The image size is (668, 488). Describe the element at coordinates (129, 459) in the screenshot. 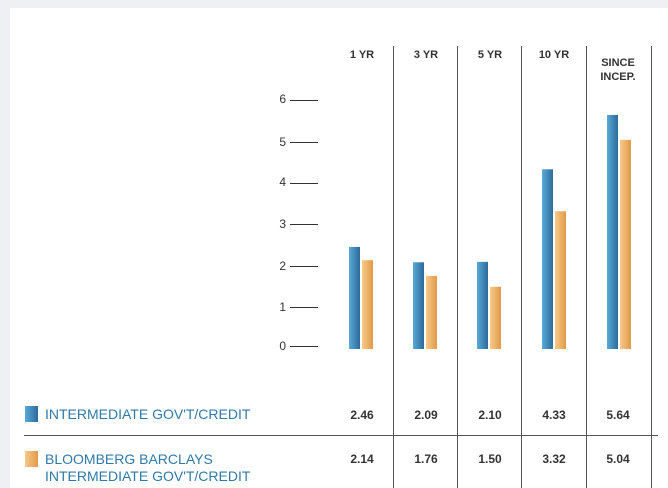

I see `legend-label-series2-line1: BLOOMBERG BARCLAYS` at that location.